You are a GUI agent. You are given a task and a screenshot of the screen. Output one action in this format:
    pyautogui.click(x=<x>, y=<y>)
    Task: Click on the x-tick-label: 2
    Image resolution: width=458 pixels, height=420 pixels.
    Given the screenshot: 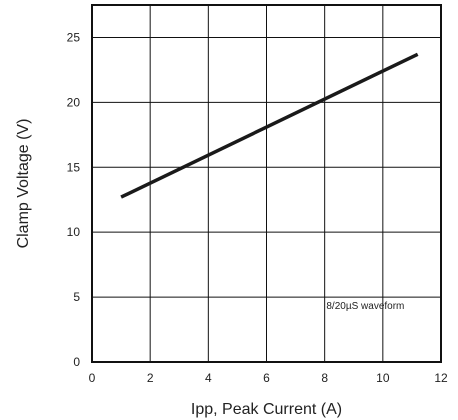 What is the action you would take?
    pyautogui.click(x=150, y=378)
    